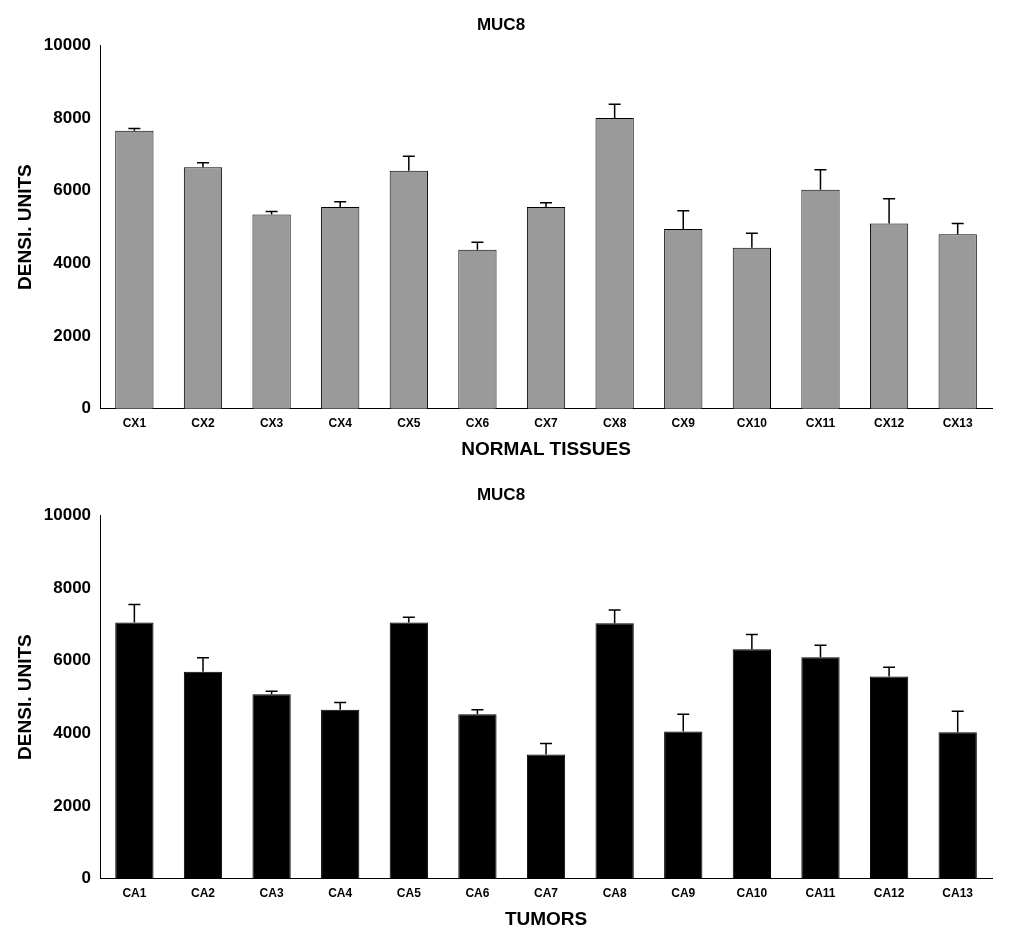 This screenshot has height=942, width=1012. What do you see at coordinates (546, 893) in the screenshot?
I see `x-tick-label: CA7` at bounding box center [546, 893].